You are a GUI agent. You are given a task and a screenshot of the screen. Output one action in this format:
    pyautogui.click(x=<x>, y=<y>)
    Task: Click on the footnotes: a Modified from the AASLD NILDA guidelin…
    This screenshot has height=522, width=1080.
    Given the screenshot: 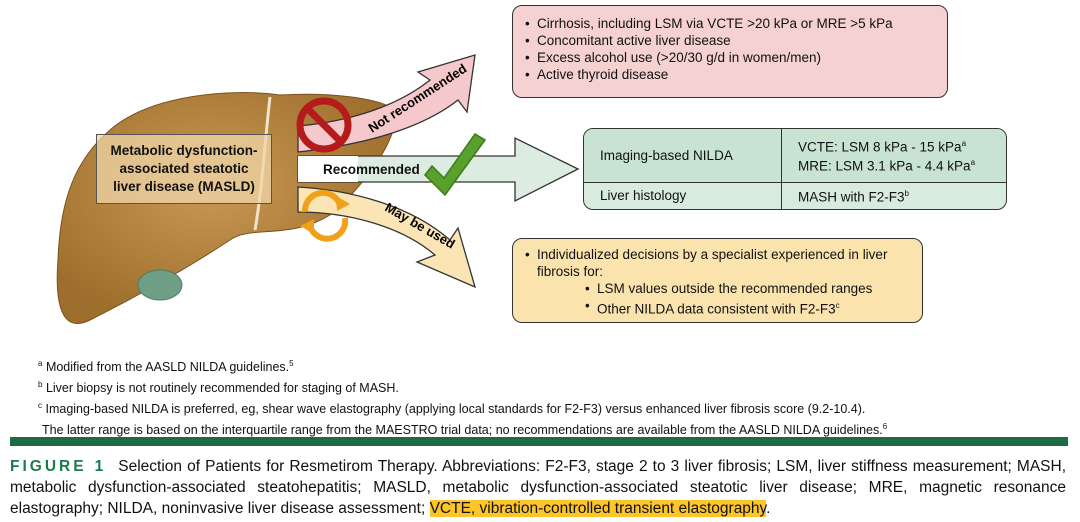 What is the action you would take?
    pyautogui.click(x=462, y=397)
    